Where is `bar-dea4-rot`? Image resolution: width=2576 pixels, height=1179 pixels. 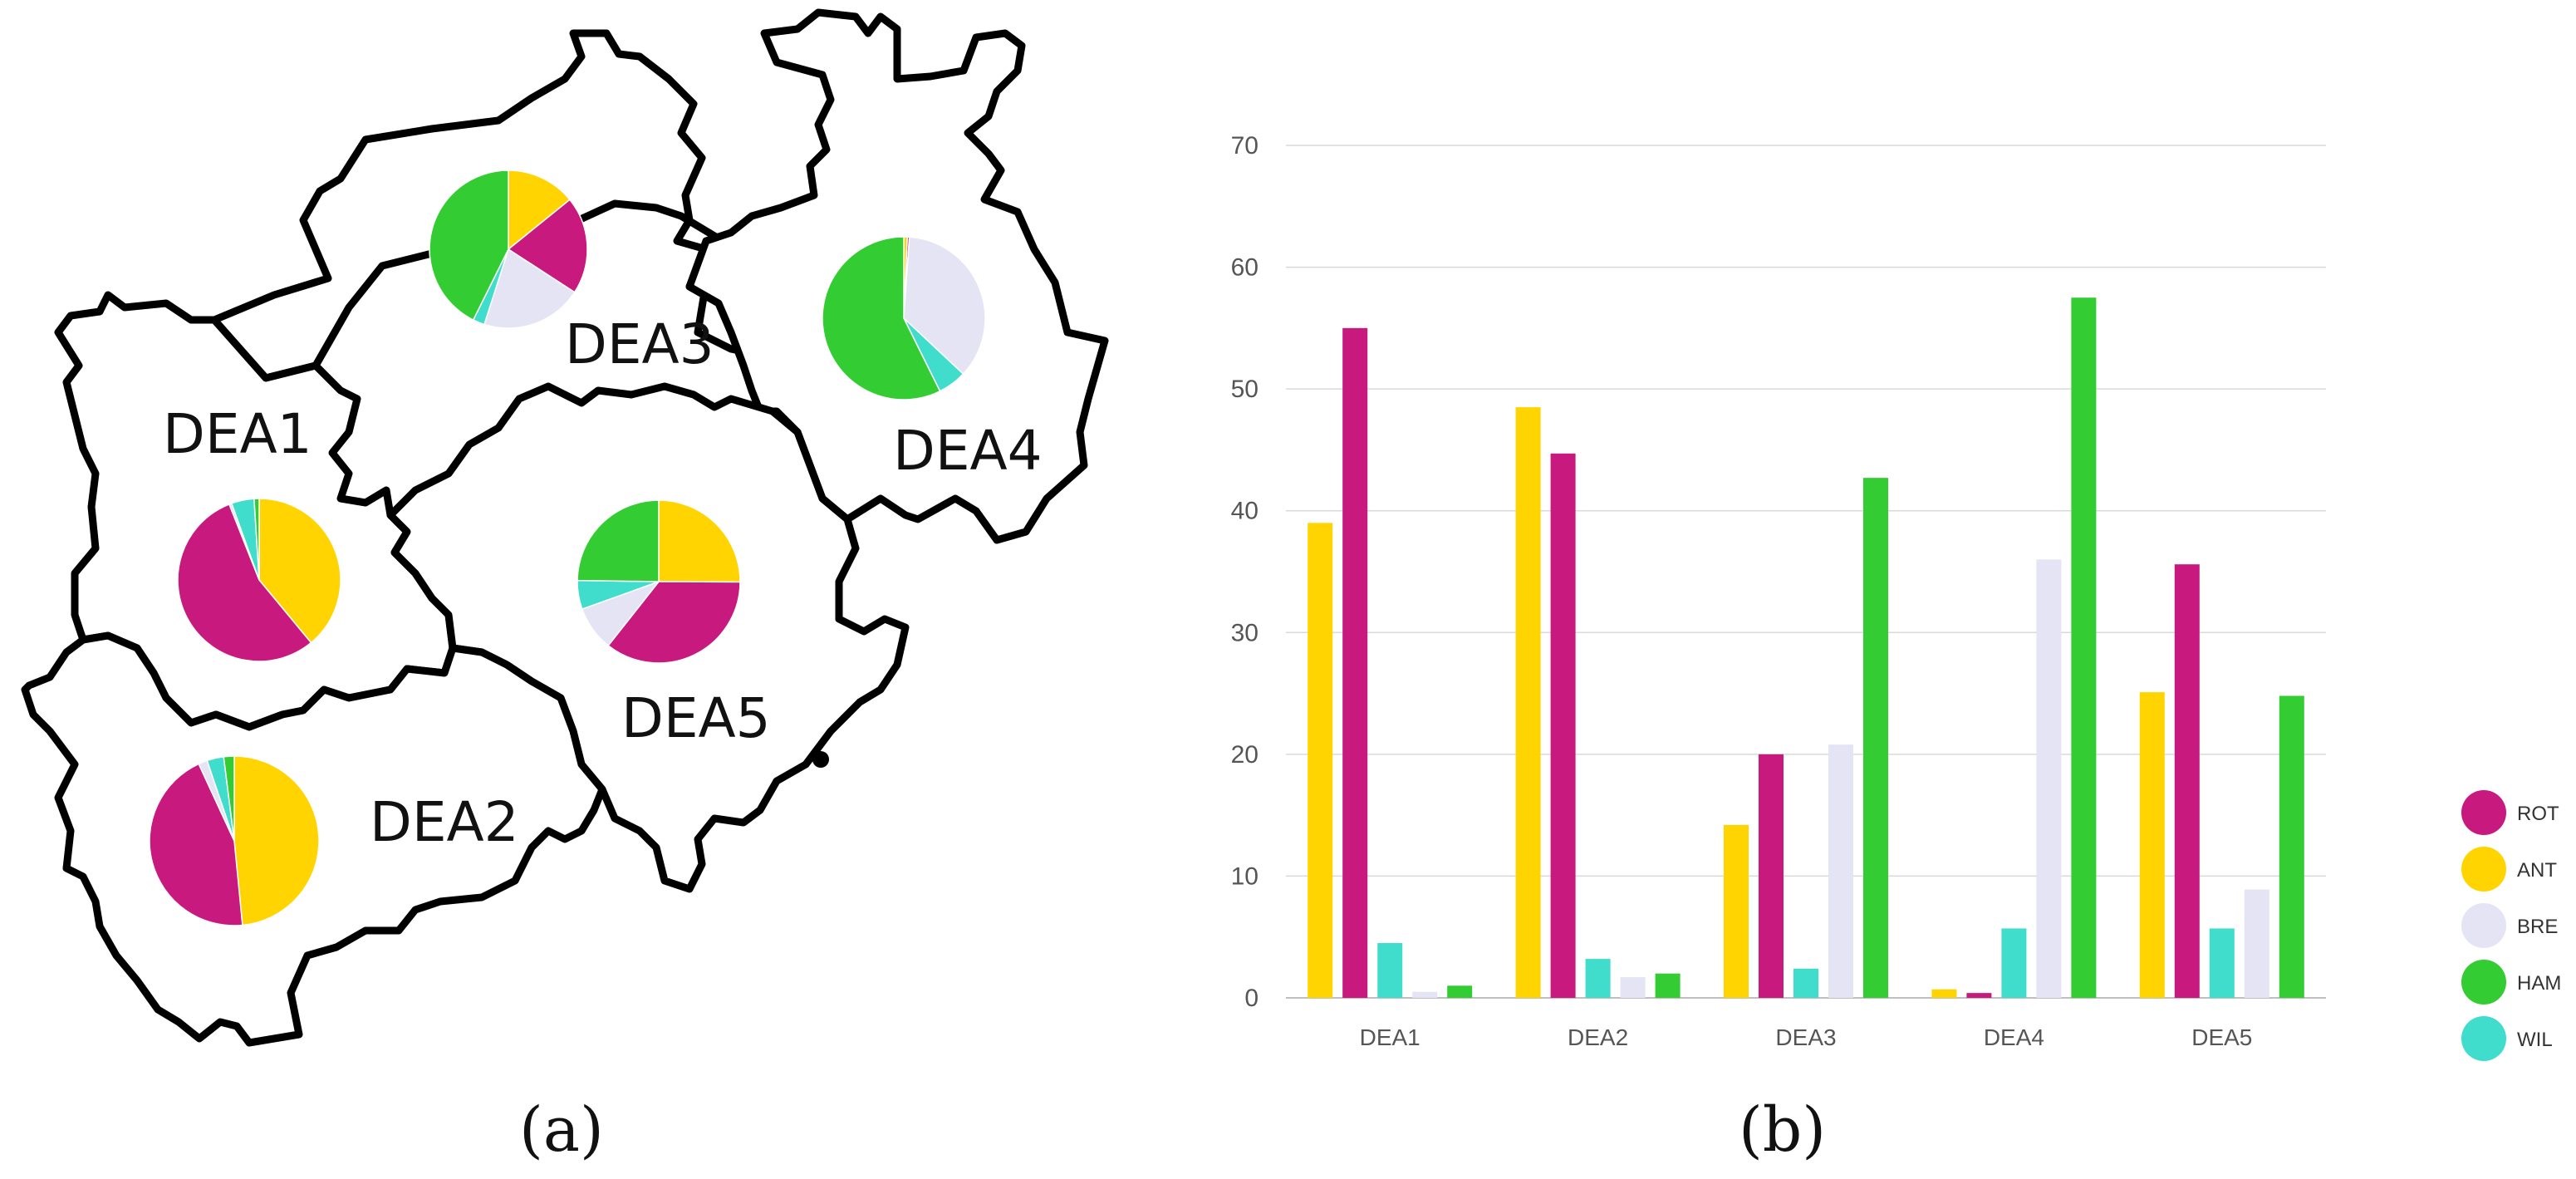
bar-dea4-rot is located at coordinates (1979, 996).